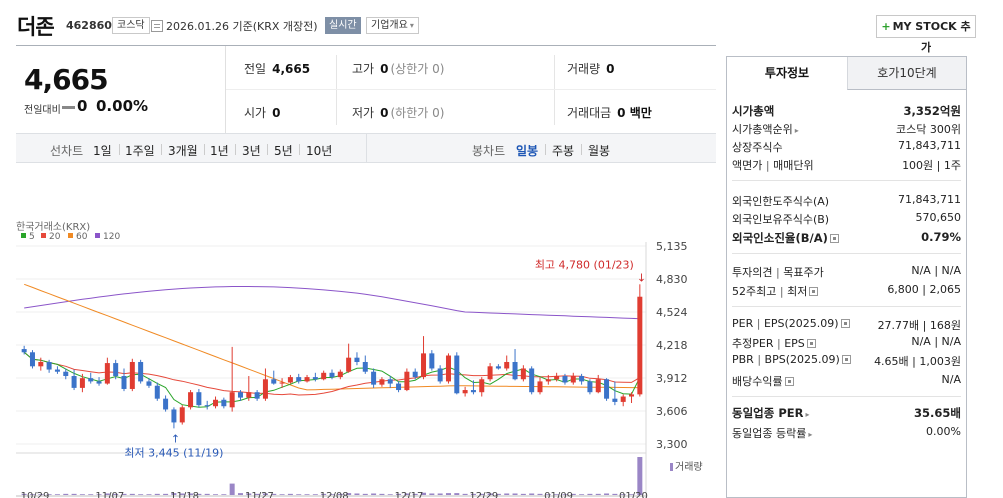 This screenshot has height=498, width=1003. I want to click on period-1y: 1년, so click(219, 151).